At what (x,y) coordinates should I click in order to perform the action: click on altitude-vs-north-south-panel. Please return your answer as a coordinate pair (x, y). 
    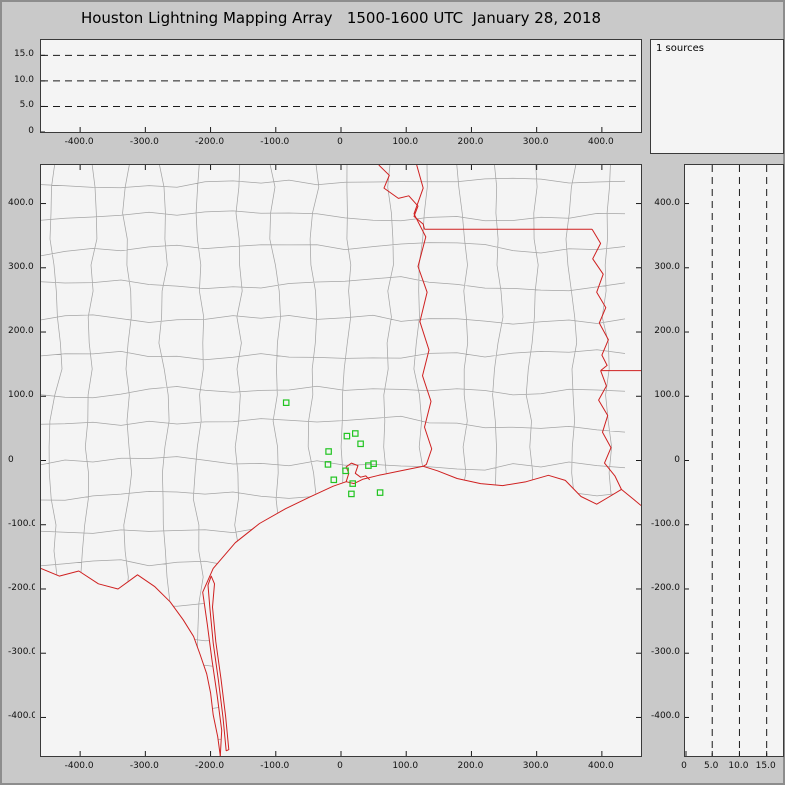
    Looking at the image, I should click on (734, 460).